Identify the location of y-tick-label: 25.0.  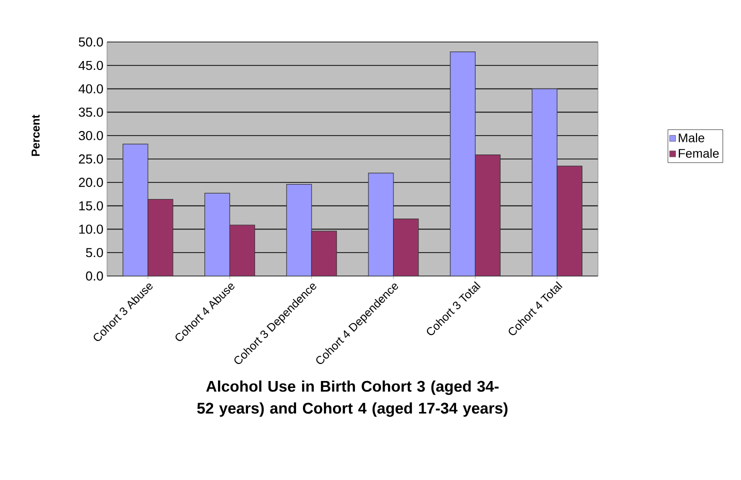
(90, 159).